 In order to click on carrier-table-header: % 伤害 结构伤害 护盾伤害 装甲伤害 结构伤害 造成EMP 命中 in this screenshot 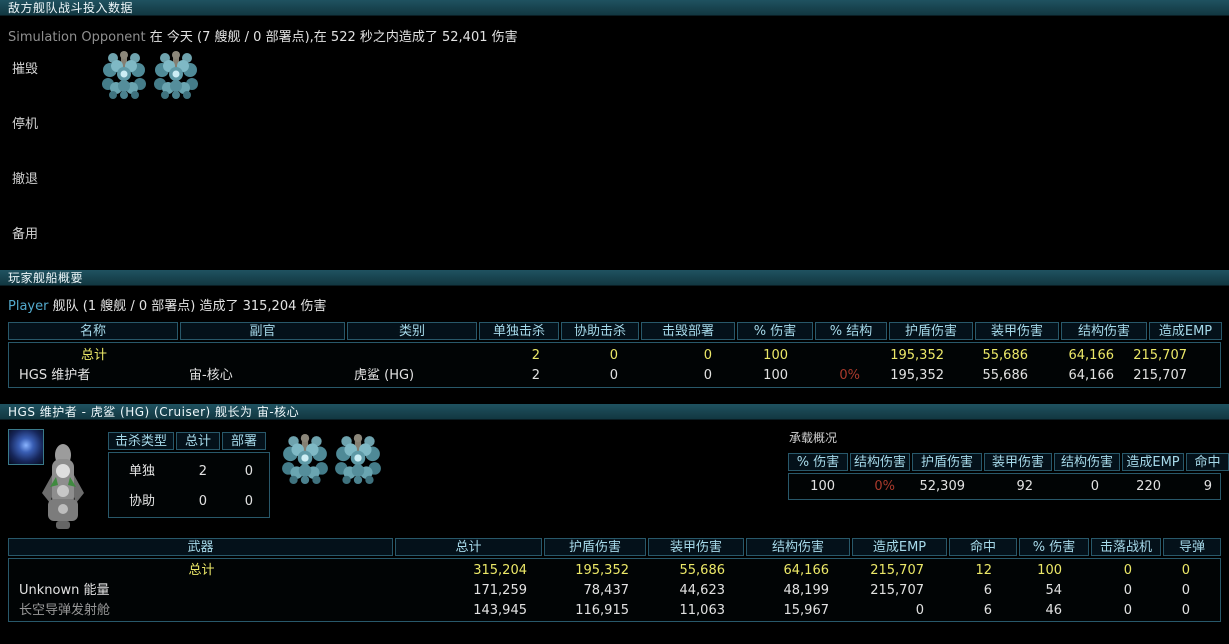, I will do `click(1008, 462)`.